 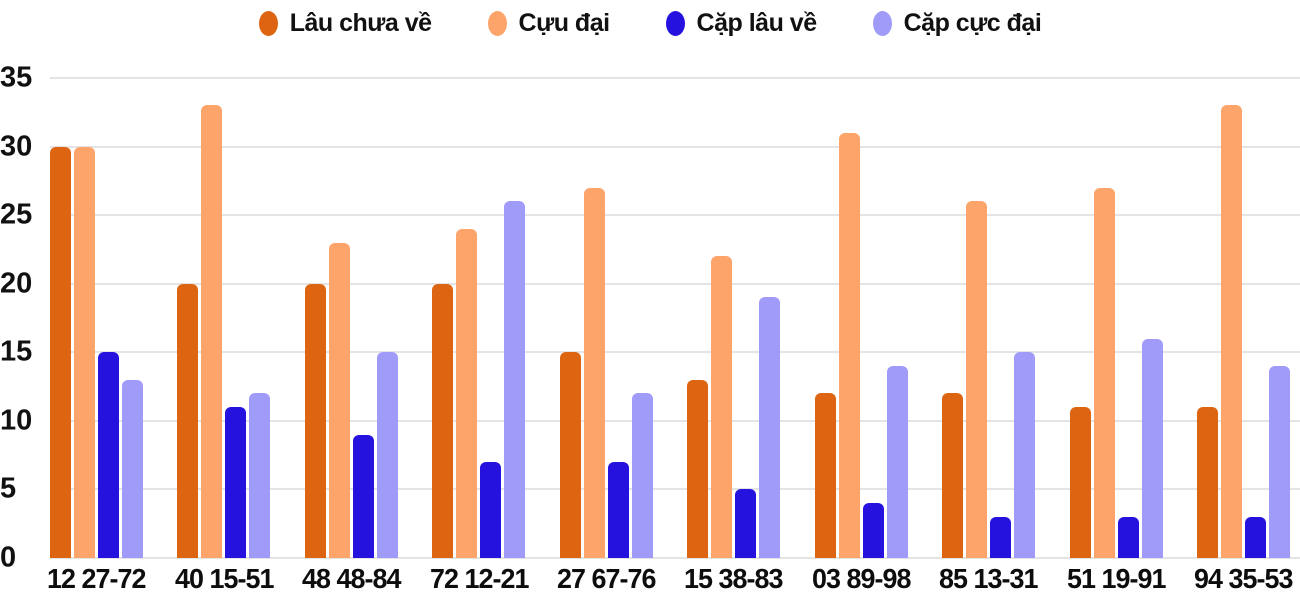 I want to click on y-tick-label: 0, so click(x=8, y=557).